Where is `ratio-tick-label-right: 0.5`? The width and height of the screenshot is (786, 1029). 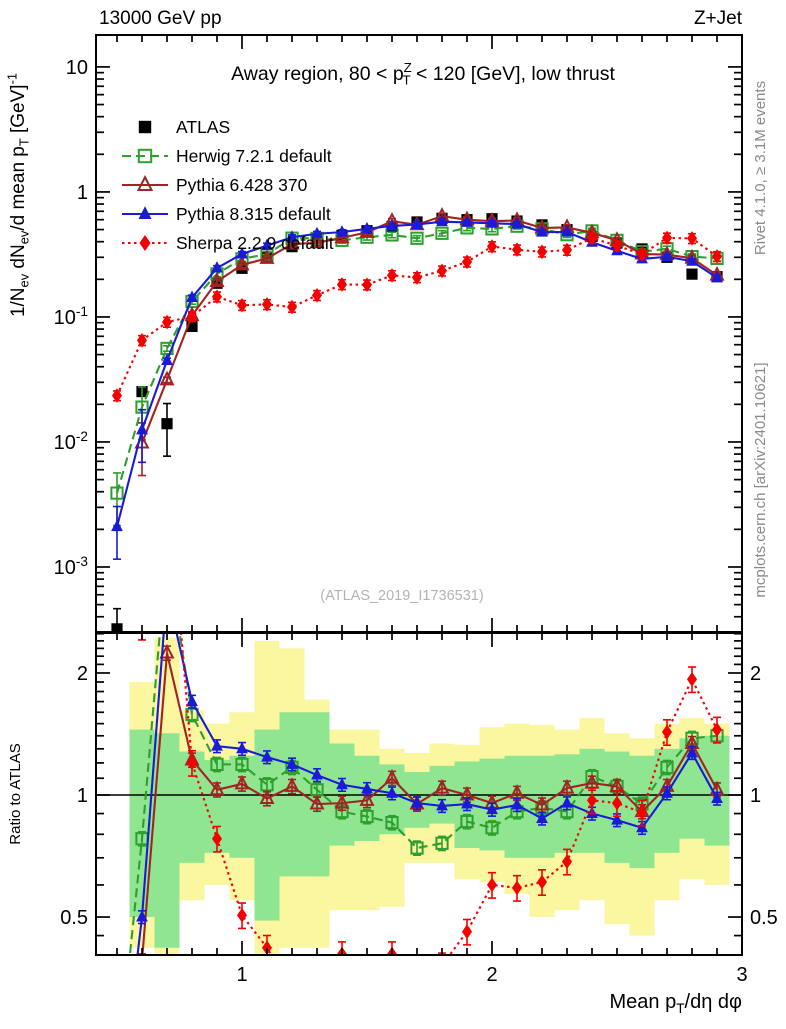 ratio-tick-label-right: 0.5 is located at coordinates (764, 918).